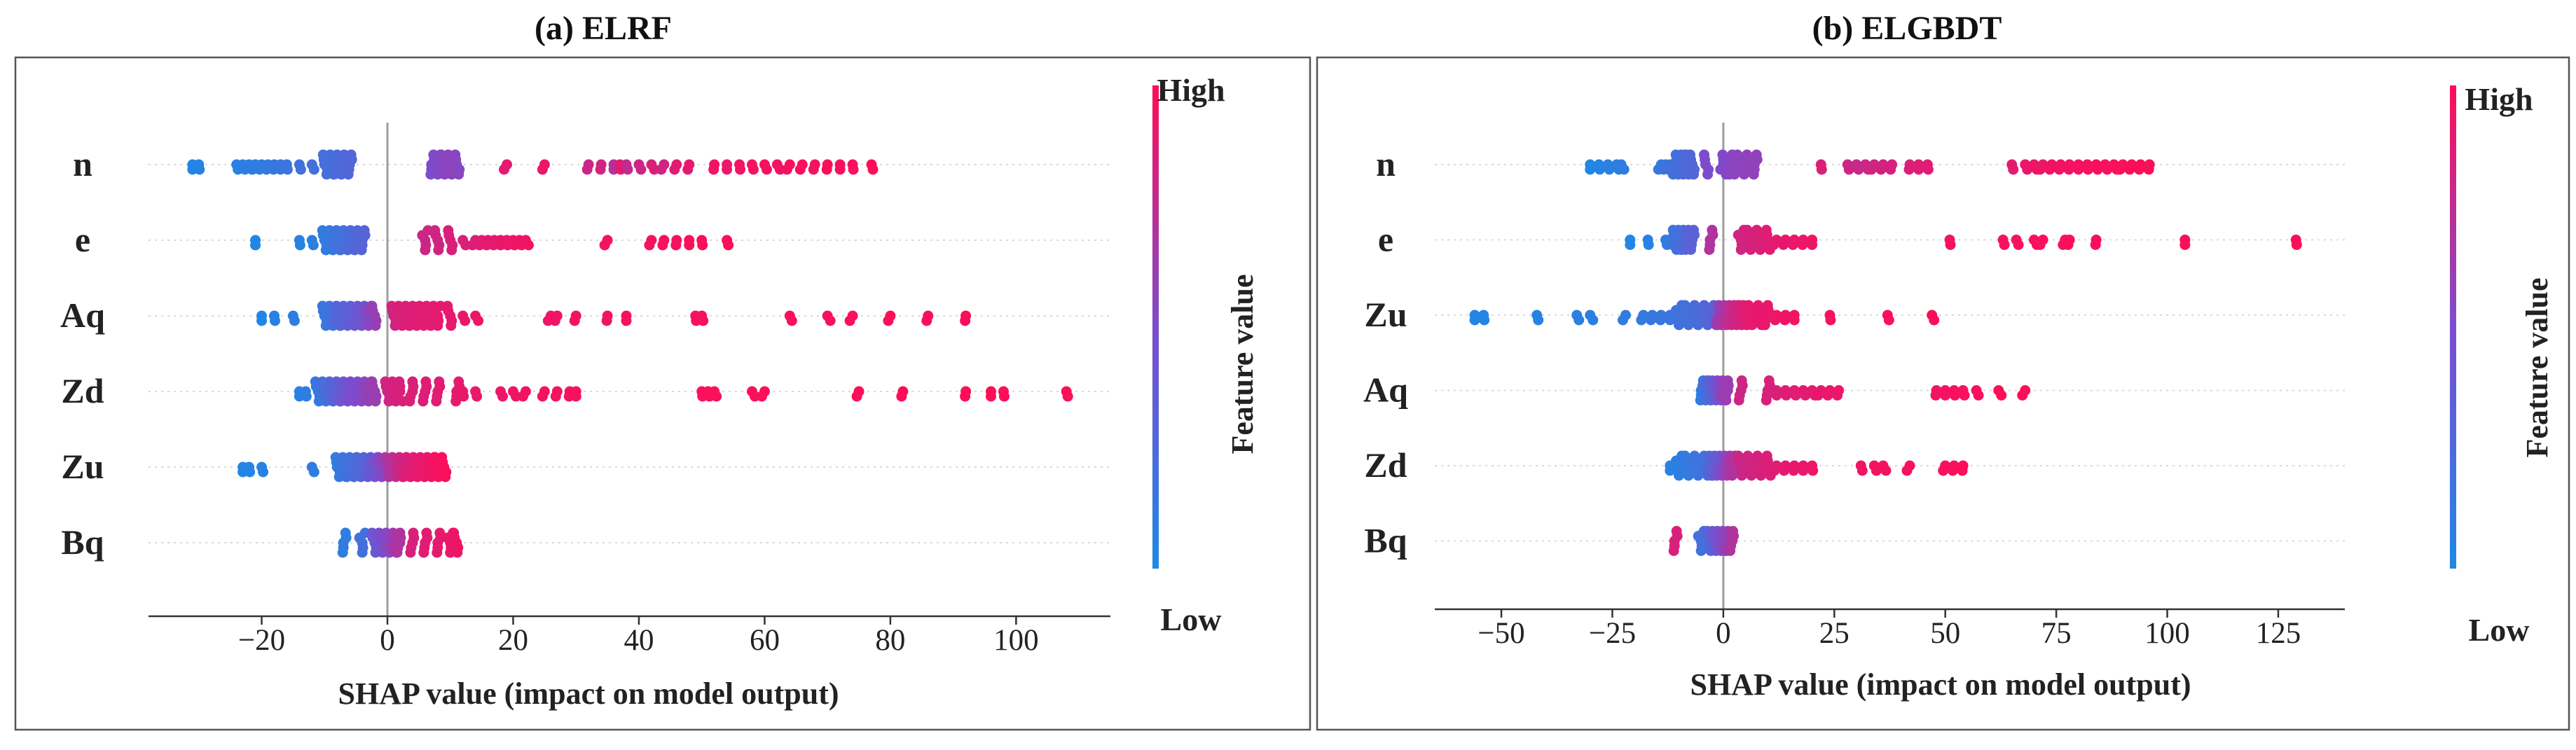 The image size is (2576, 750). Describe the element at coordinates (2499, 99) in the screenshot. I see `colorbar-high-label: High` at that location.